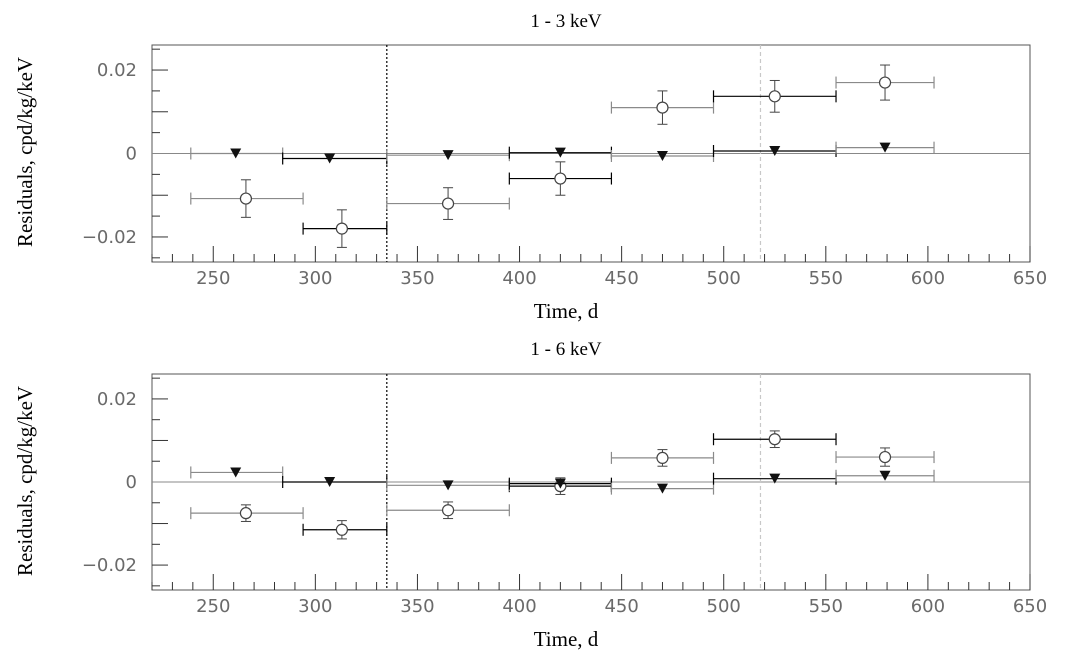 The image size is (1083, 655). I want to click on chart-title: 1 - 3 keV, so click(566, 21).